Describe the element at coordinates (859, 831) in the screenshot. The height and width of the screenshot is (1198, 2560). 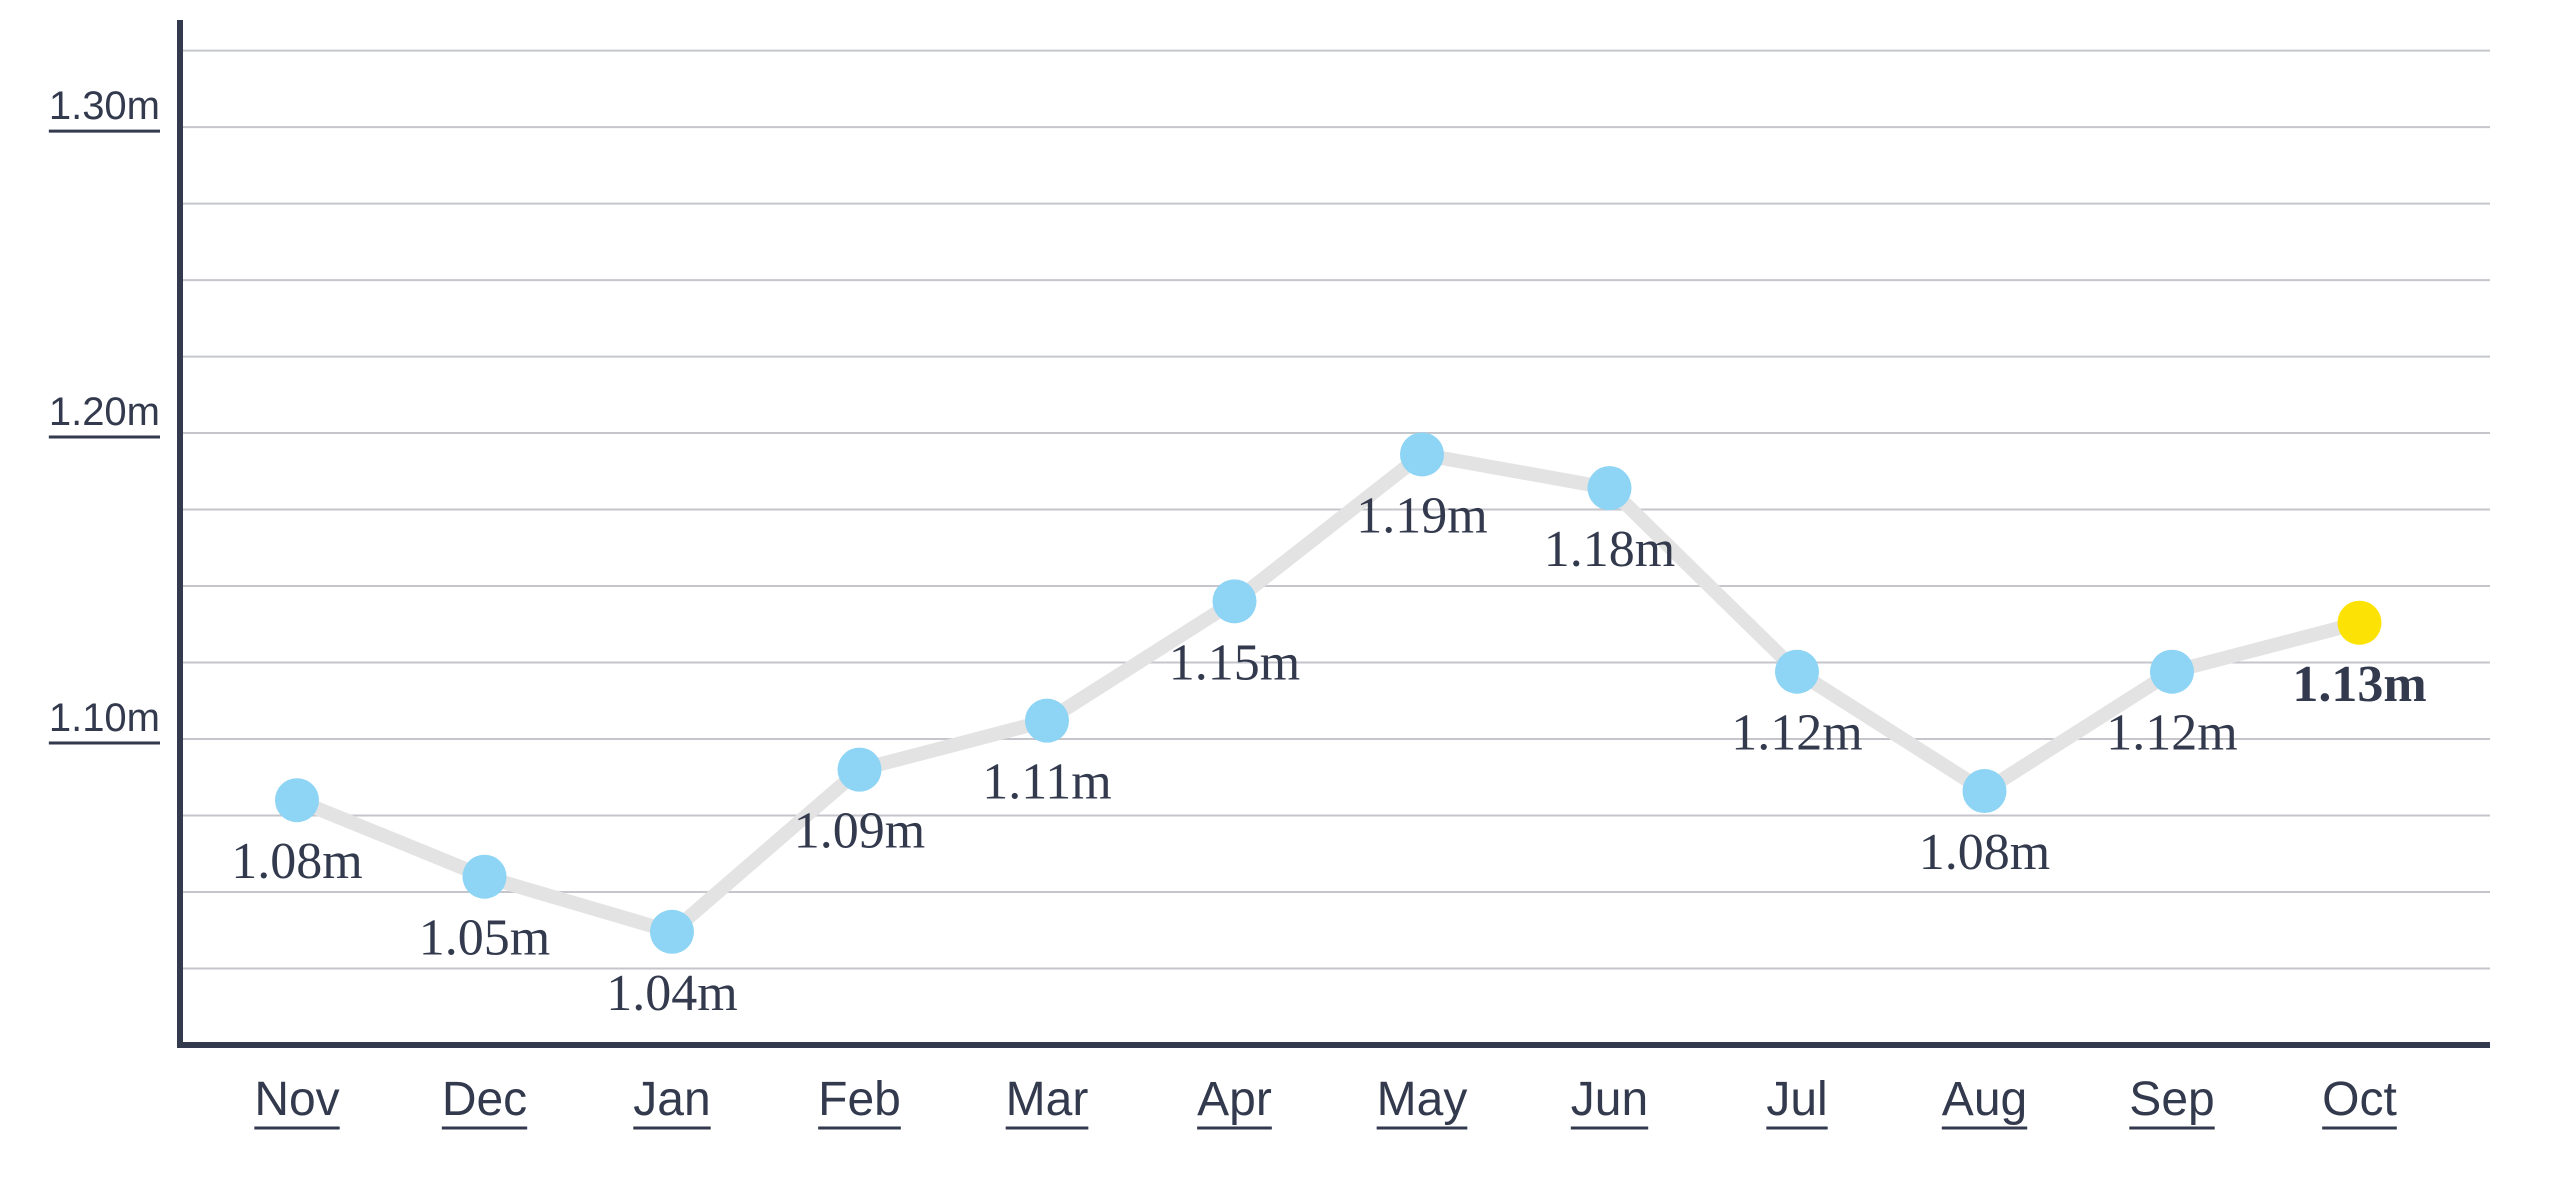
I see `data-label: 1.09m` at that location.